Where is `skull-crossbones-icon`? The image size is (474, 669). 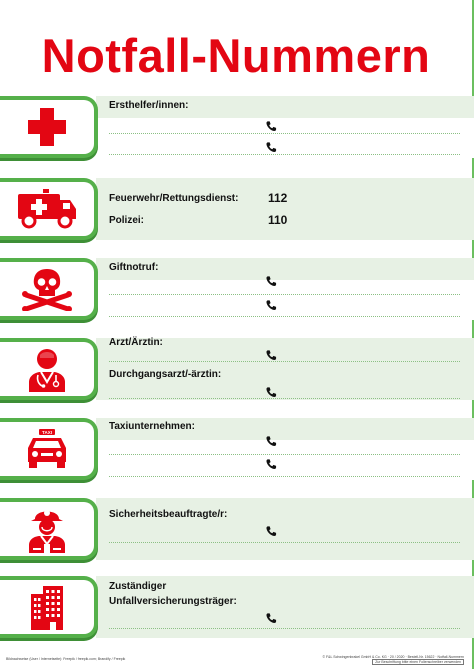
skull-crossbones-icon is located at coordinates (49, 289).